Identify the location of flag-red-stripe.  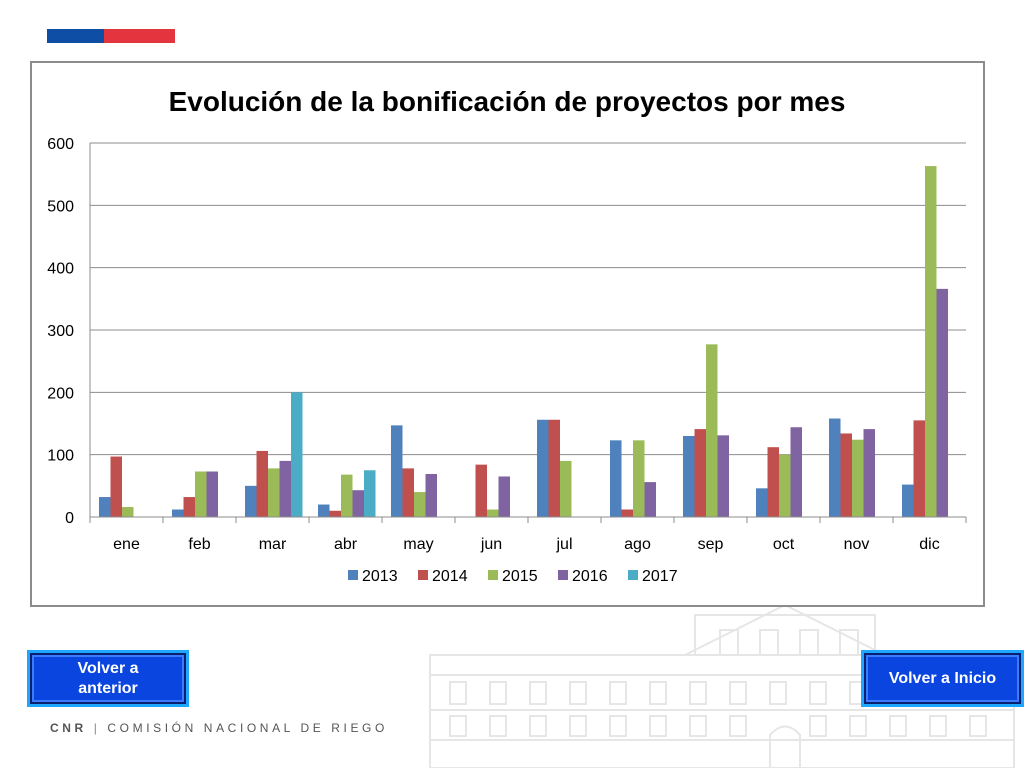
(139, 36).